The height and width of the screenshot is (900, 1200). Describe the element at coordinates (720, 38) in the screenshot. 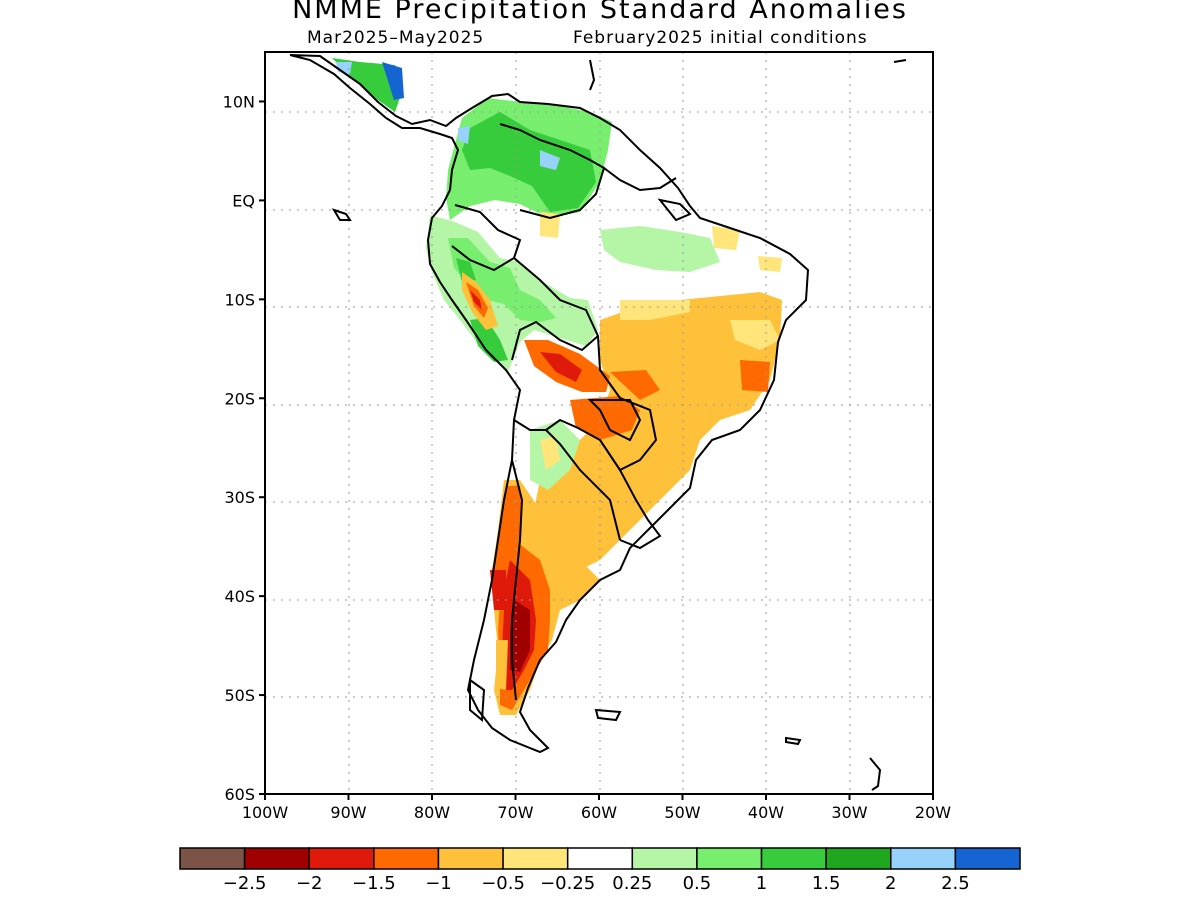

I see `initial-conditions: February2025 initial conditions` at that location.